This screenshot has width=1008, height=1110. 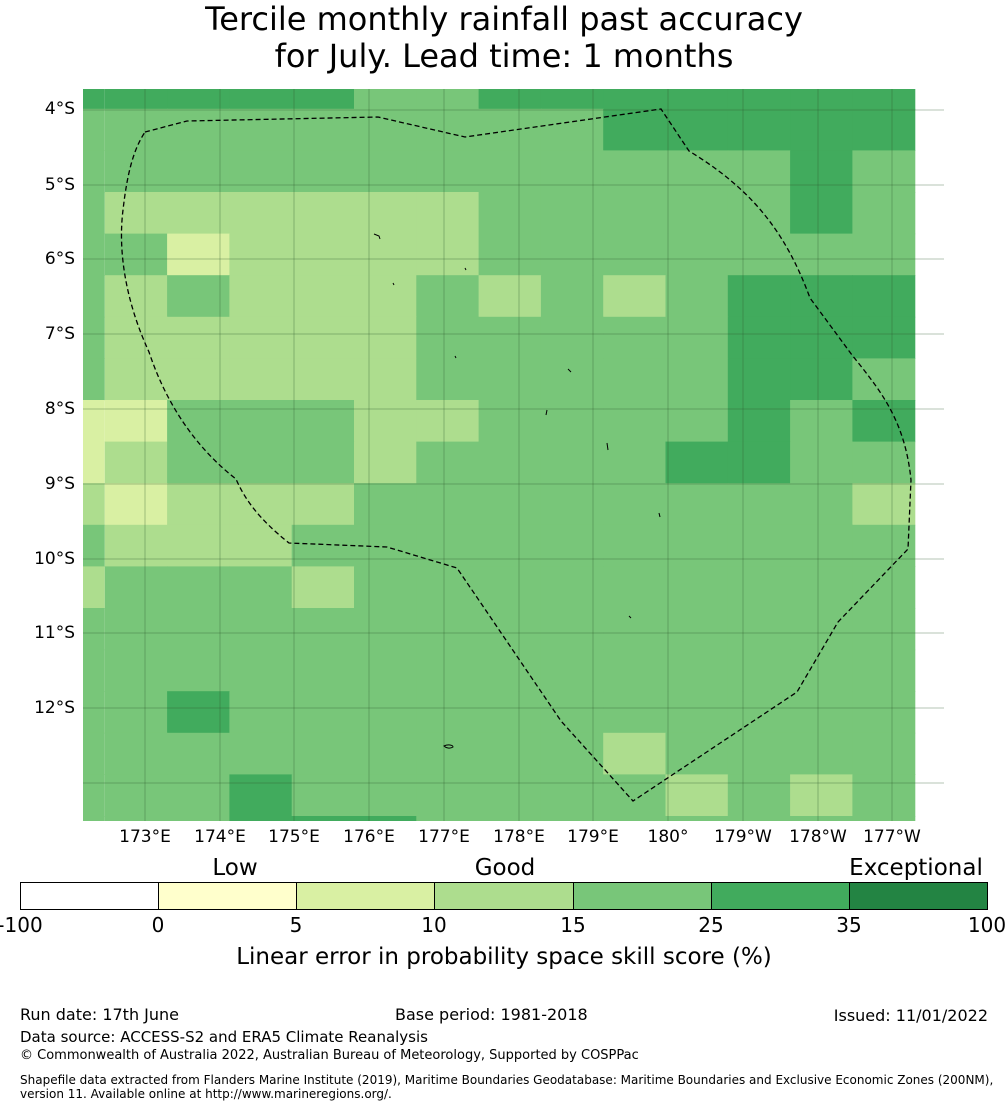 I want to click on colorbar-tick: 5, so click(x=296, y=925).